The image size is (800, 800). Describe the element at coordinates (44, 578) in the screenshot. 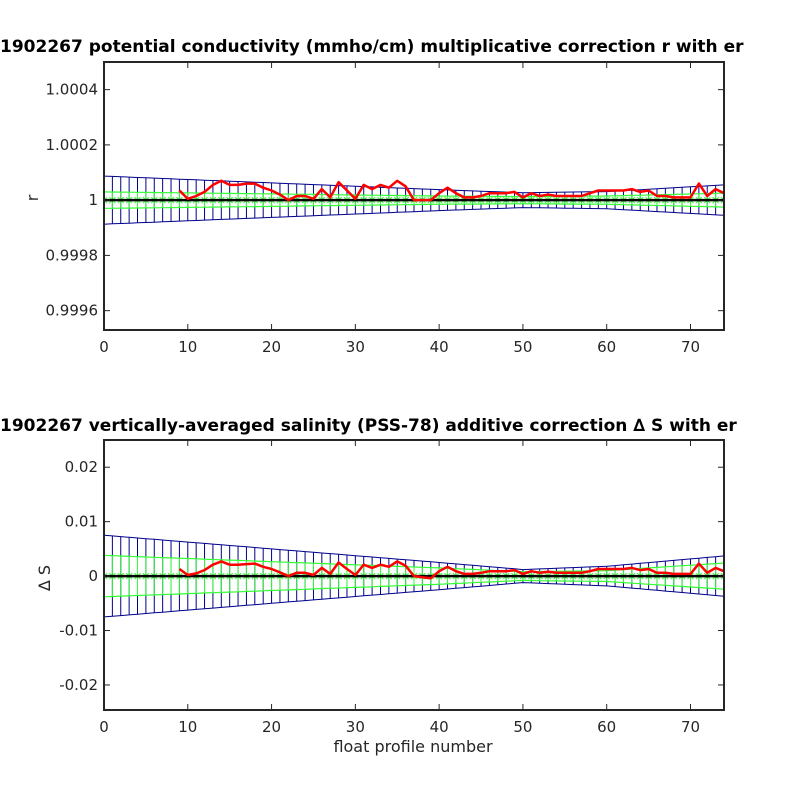

I see `y-axis-label: ∆ S` at that location.